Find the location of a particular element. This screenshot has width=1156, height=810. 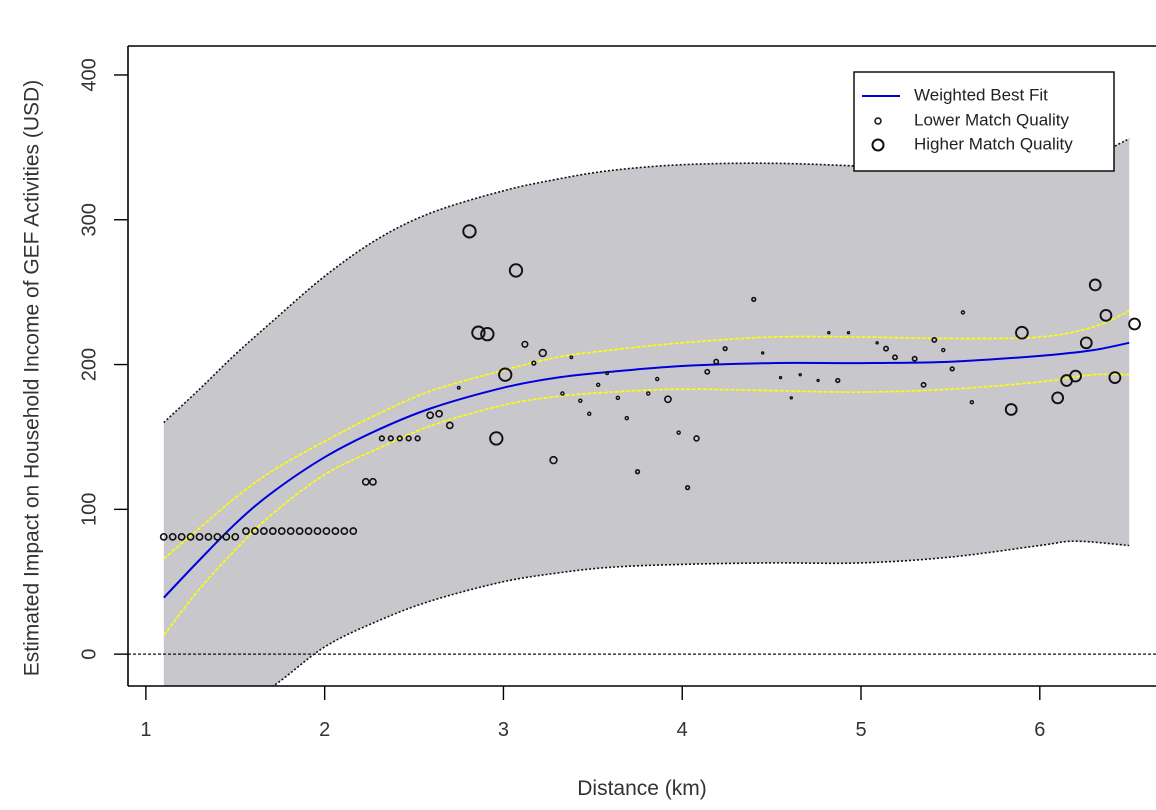

x-tick-label: 3 is located at coordinates (503, 730).